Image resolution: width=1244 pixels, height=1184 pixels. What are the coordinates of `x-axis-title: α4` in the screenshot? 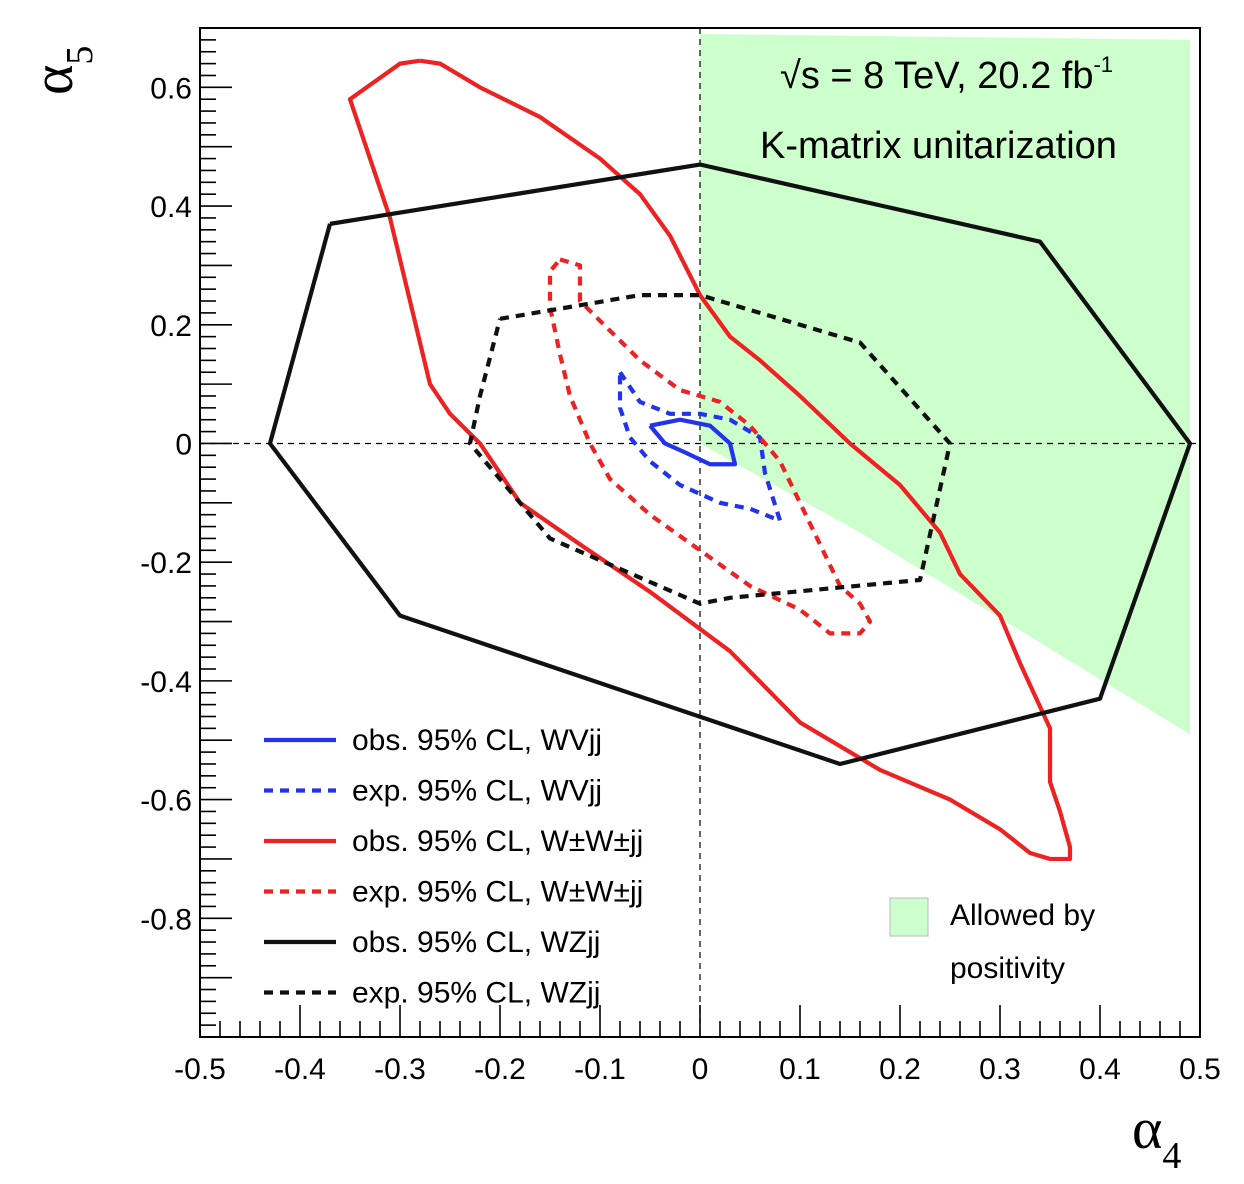 It's located at (1156, 1136).